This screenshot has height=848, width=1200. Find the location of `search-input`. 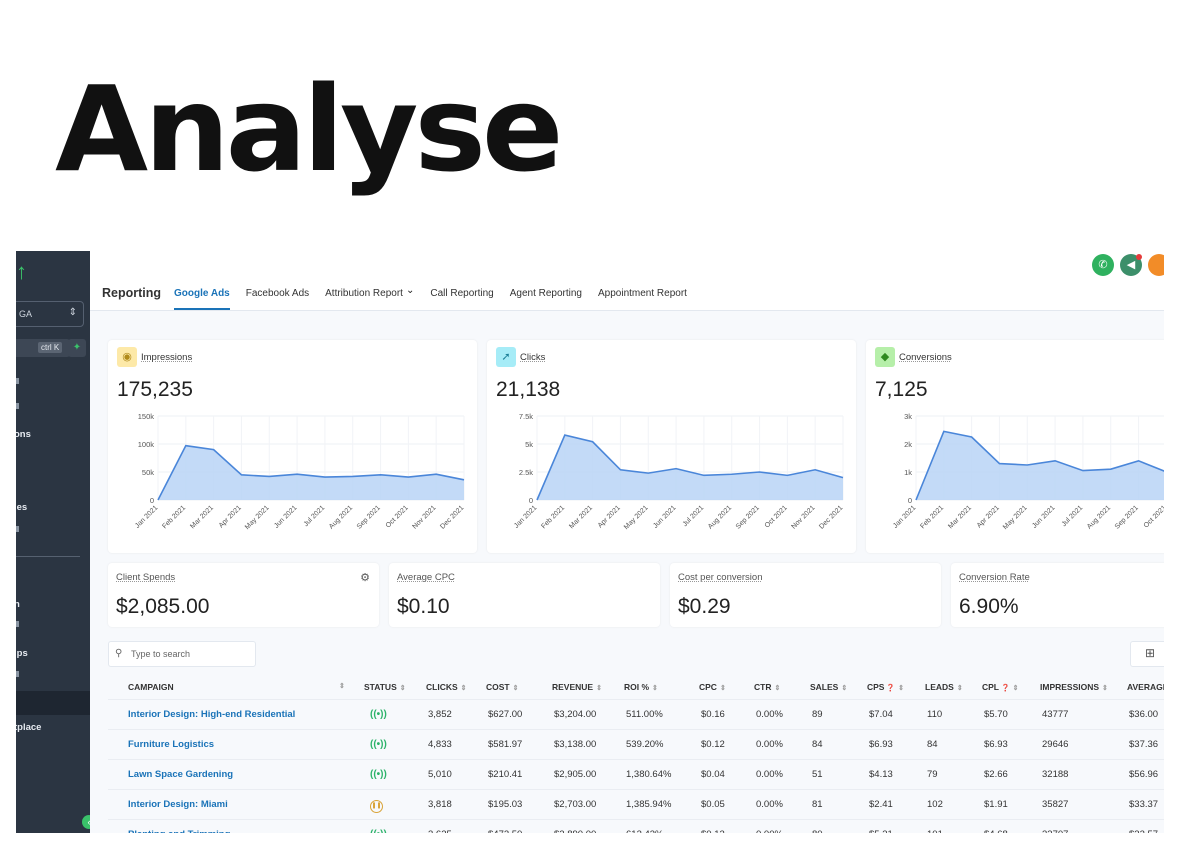

search-input is located at coordinates (191, 654).